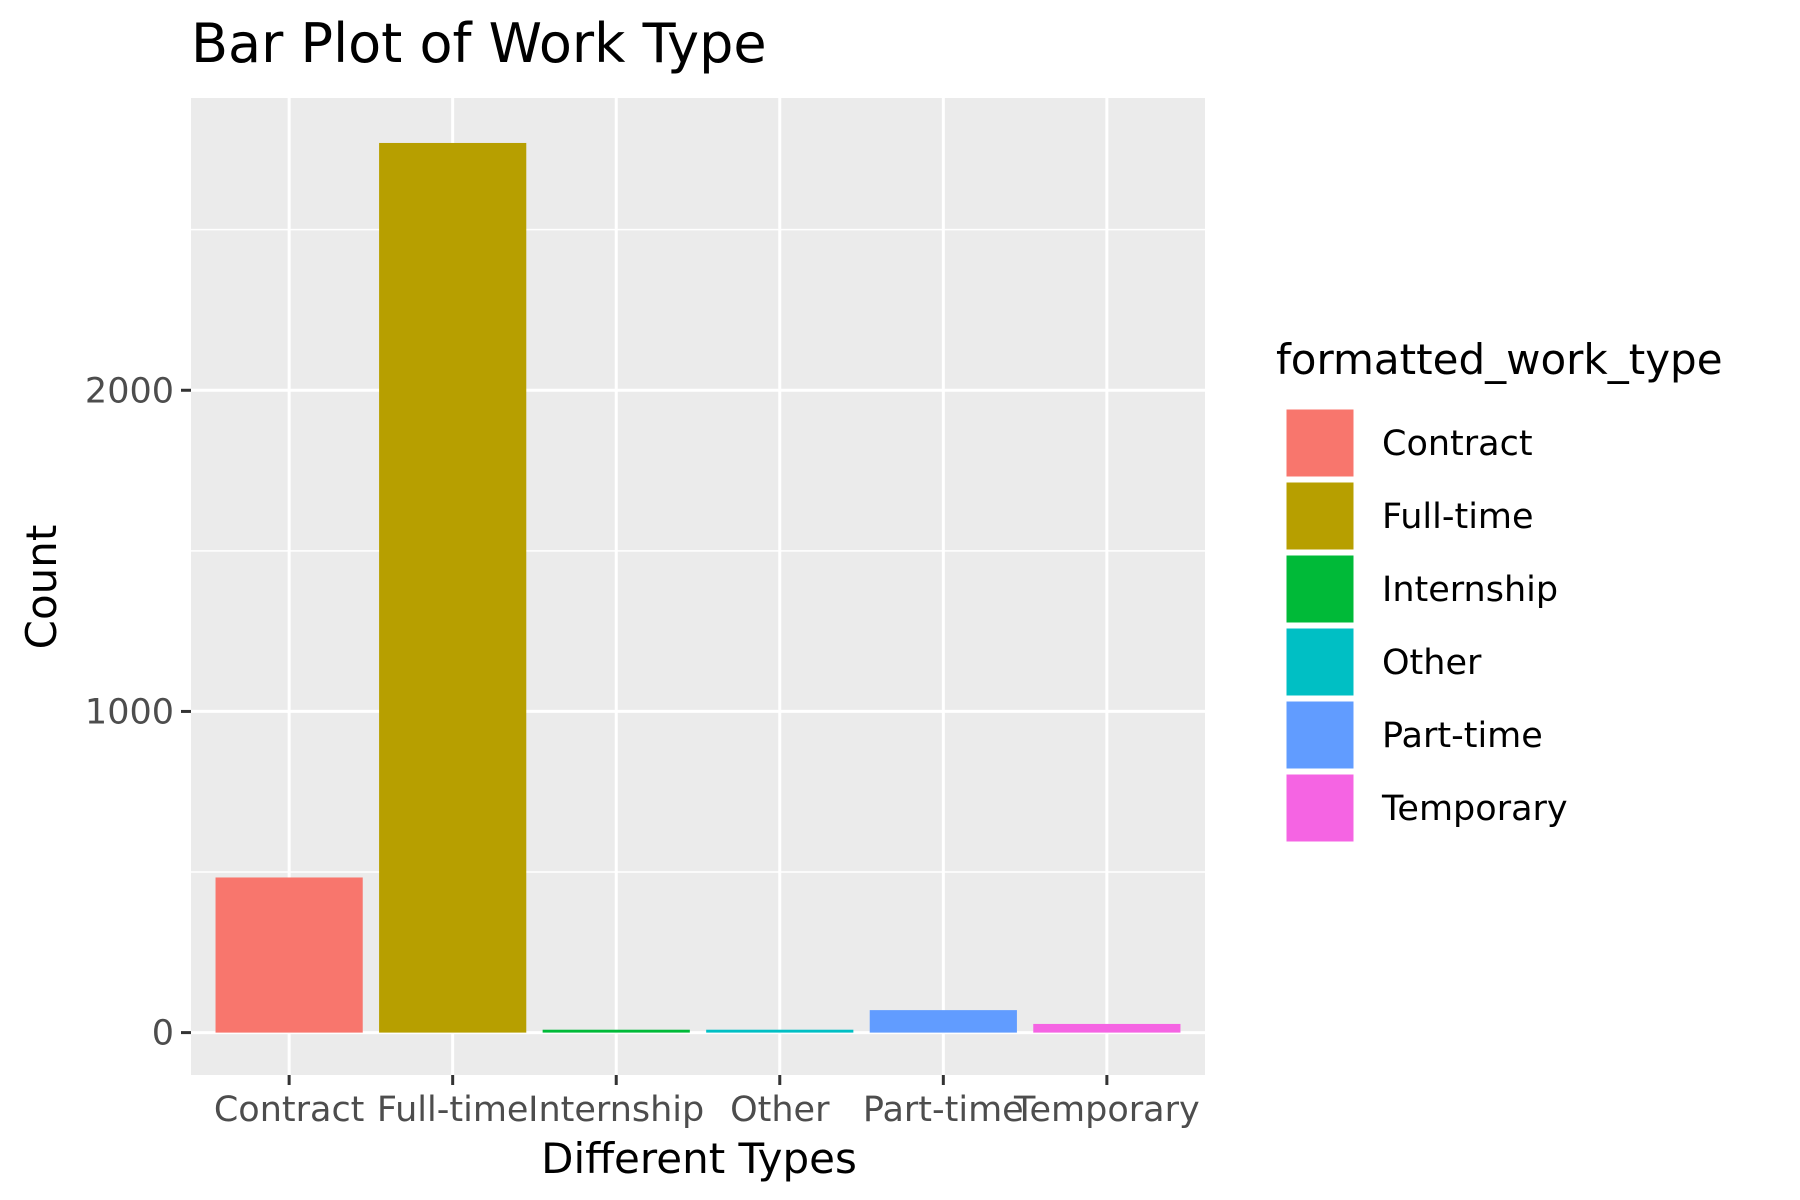 Image resolution: width=1800 pixels, height=1200 pixels. What do you see at coordinates (943, 1021) in the screenshot?
I see `bar-part-time` at bounding box center [943, 1021].